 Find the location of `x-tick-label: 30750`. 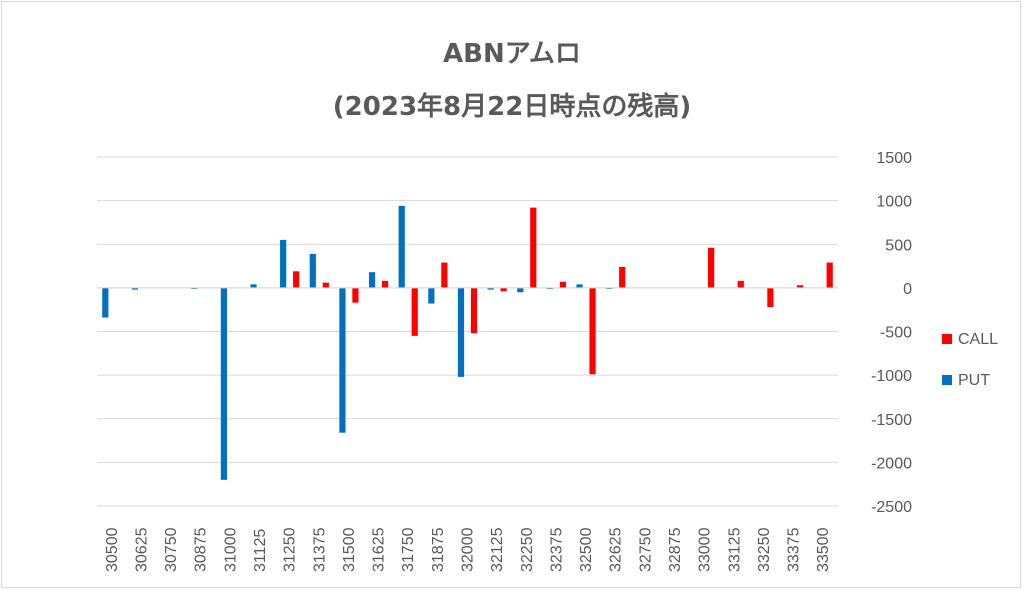

x-tick-label: 30750 is located at coordinates (171, 549).